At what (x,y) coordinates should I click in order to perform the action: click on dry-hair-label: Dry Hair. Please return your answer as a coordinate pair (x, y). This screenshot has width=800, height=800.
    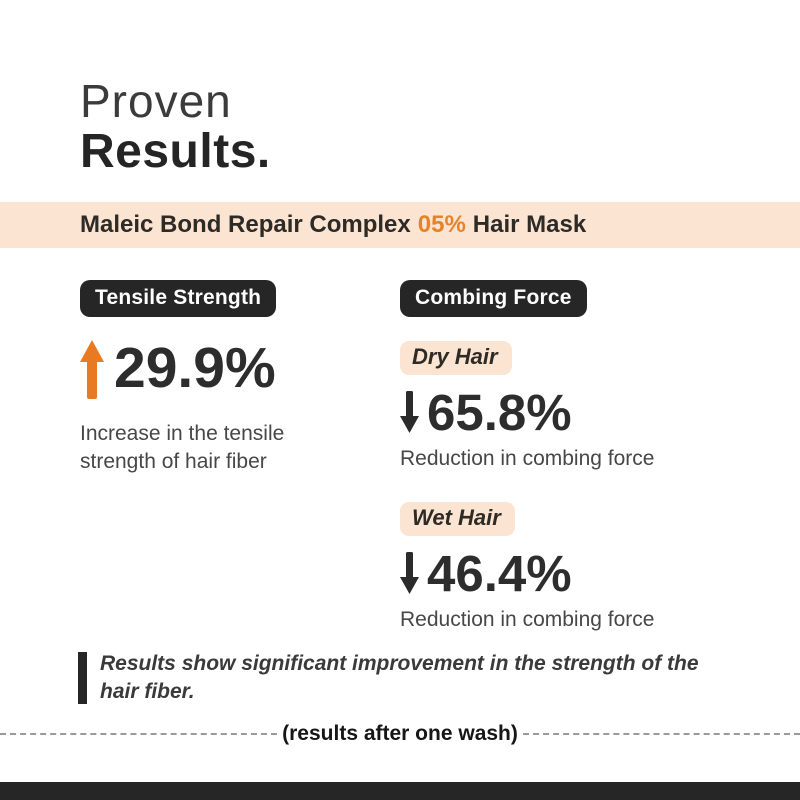
    Looking at the image, I should click on (456, 358).